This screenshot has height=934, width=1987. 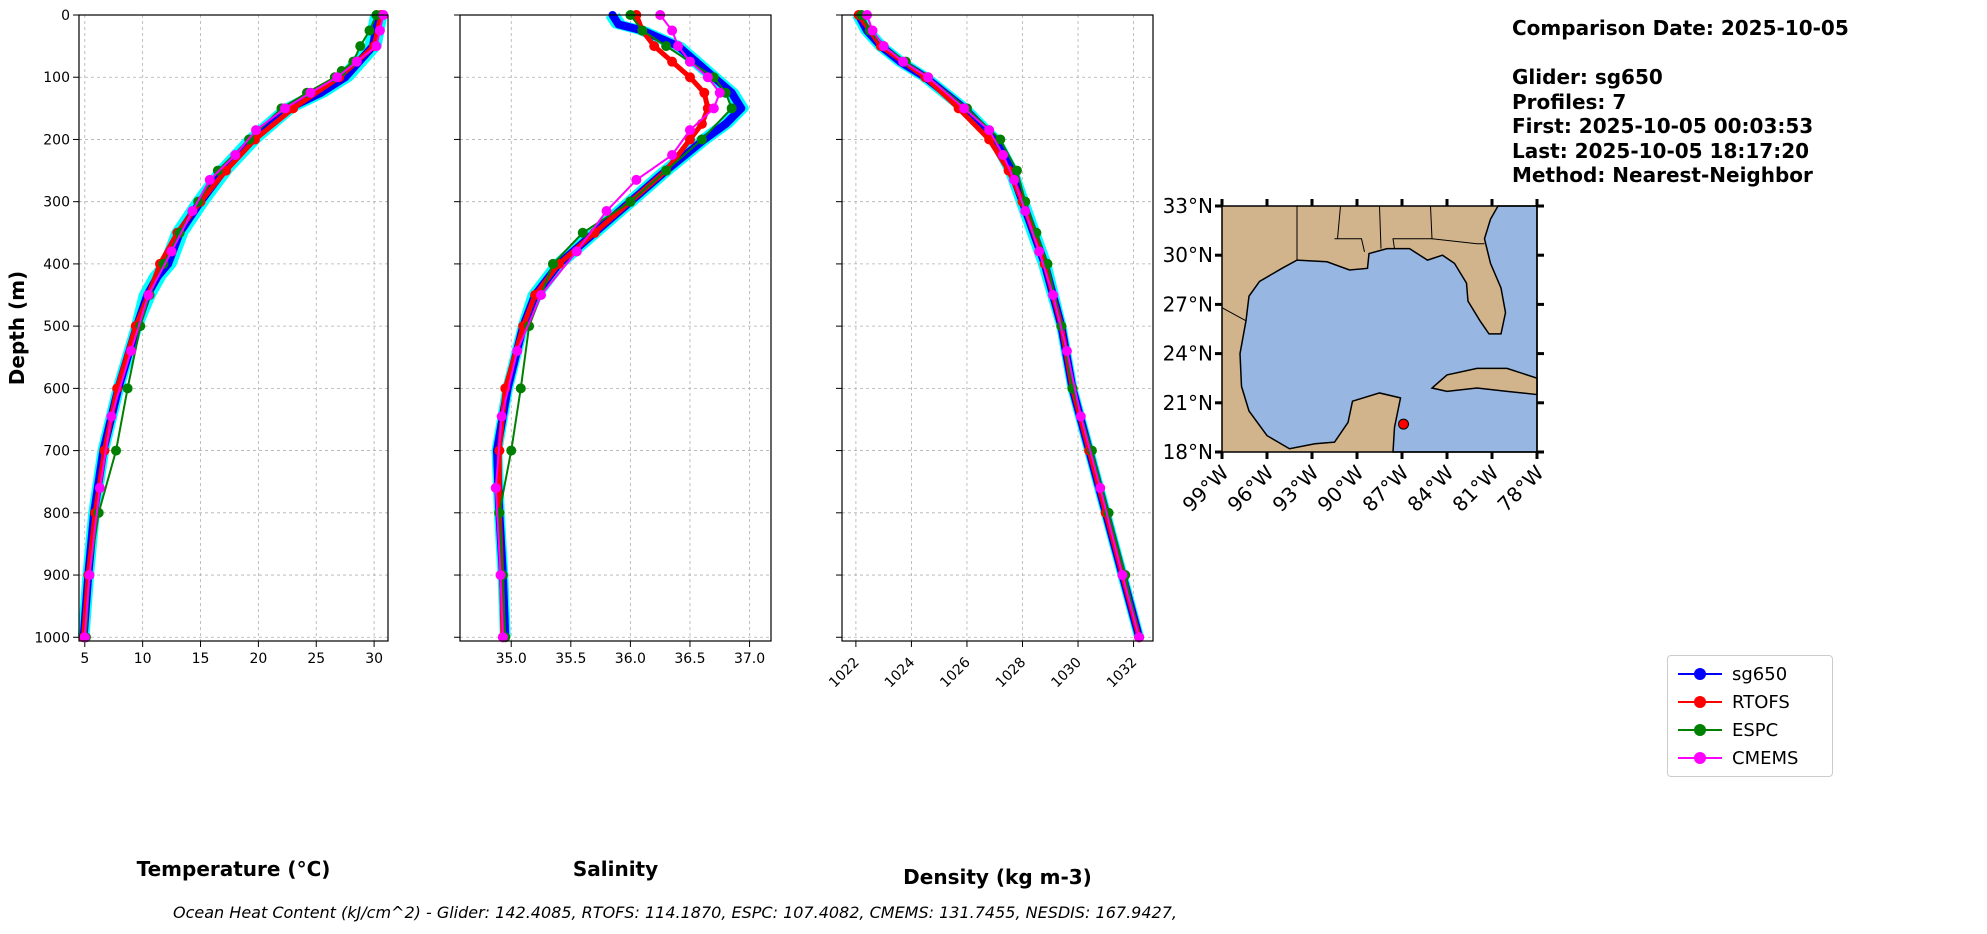 What do you see at coordinates (570, 659) in the screenshot?
I see `x-tick-label: 35.5` at bounding box center [570, 659].